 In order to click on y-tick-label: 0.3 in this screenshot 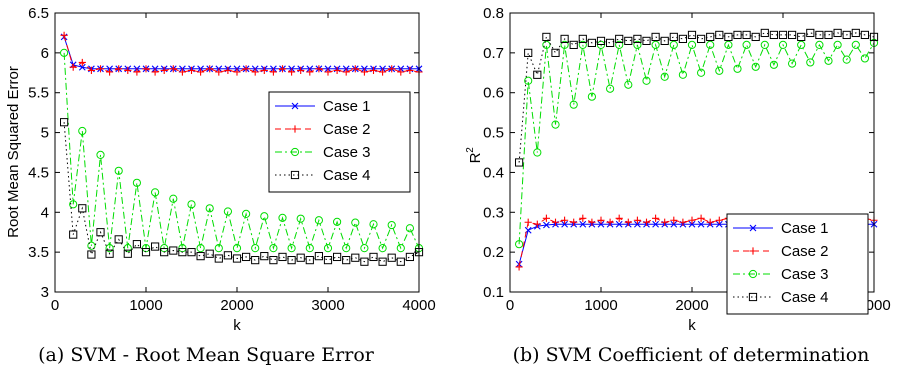, I will do `click(493, 212)`.